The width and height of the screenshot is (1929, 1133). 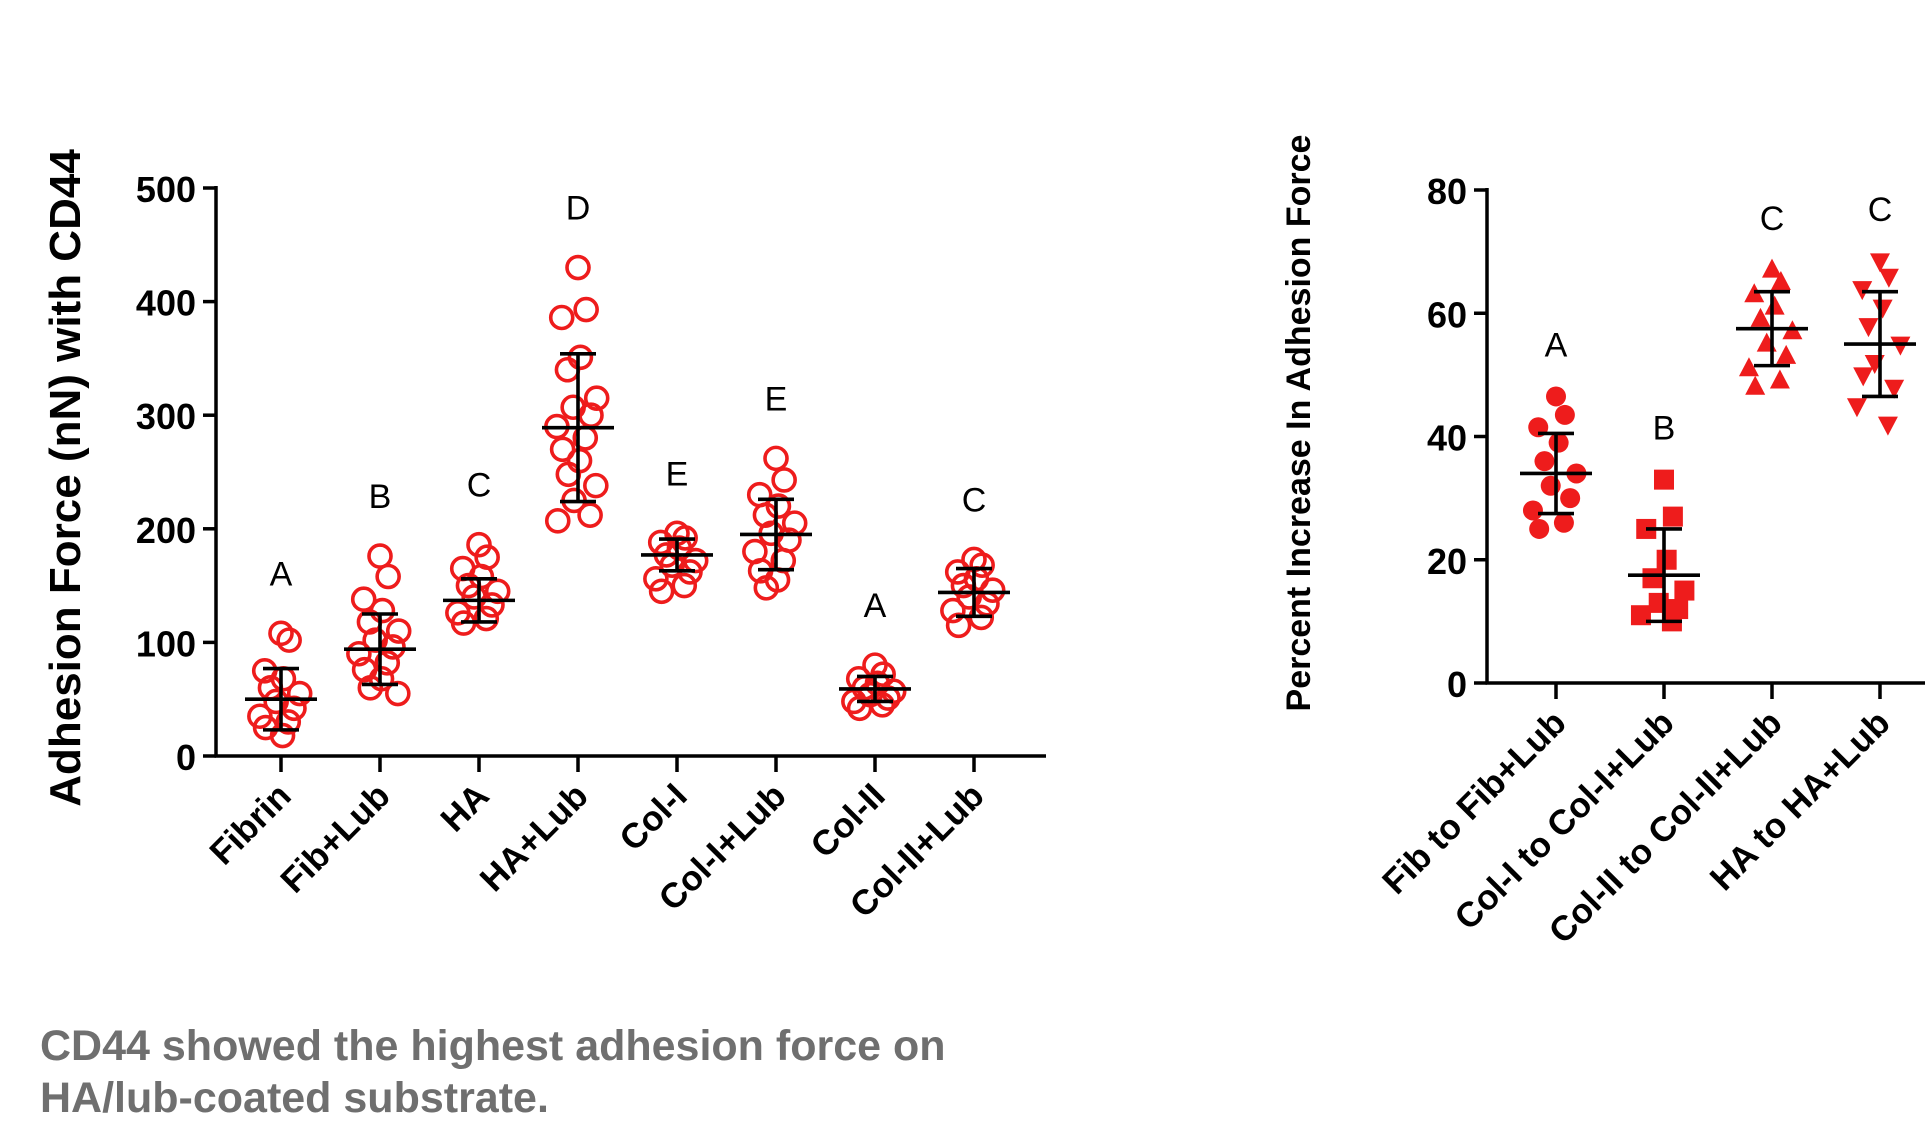 I want to click on x-category-label: Col-II, so click(x=847, y=820).